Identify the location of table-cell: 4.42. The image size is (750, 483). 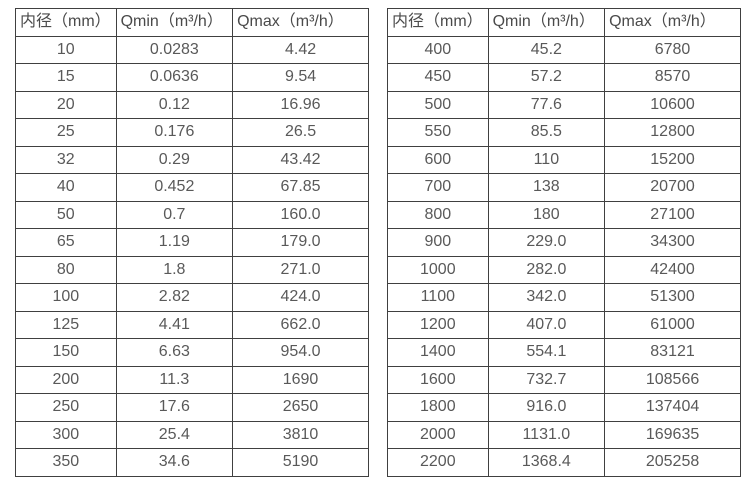
(300, 49).